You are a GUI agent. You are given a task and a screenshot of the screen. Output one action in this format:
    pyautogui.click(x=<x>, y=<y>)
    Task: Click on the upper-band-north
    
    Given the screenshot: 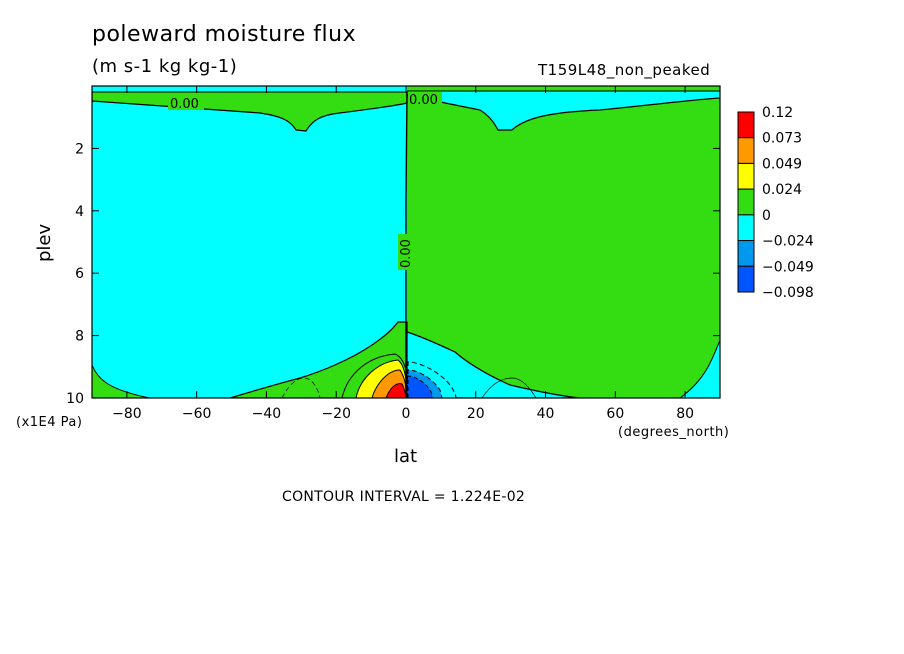 What is the action you would take?
    pyautogui.click(x=563, y=108)
    